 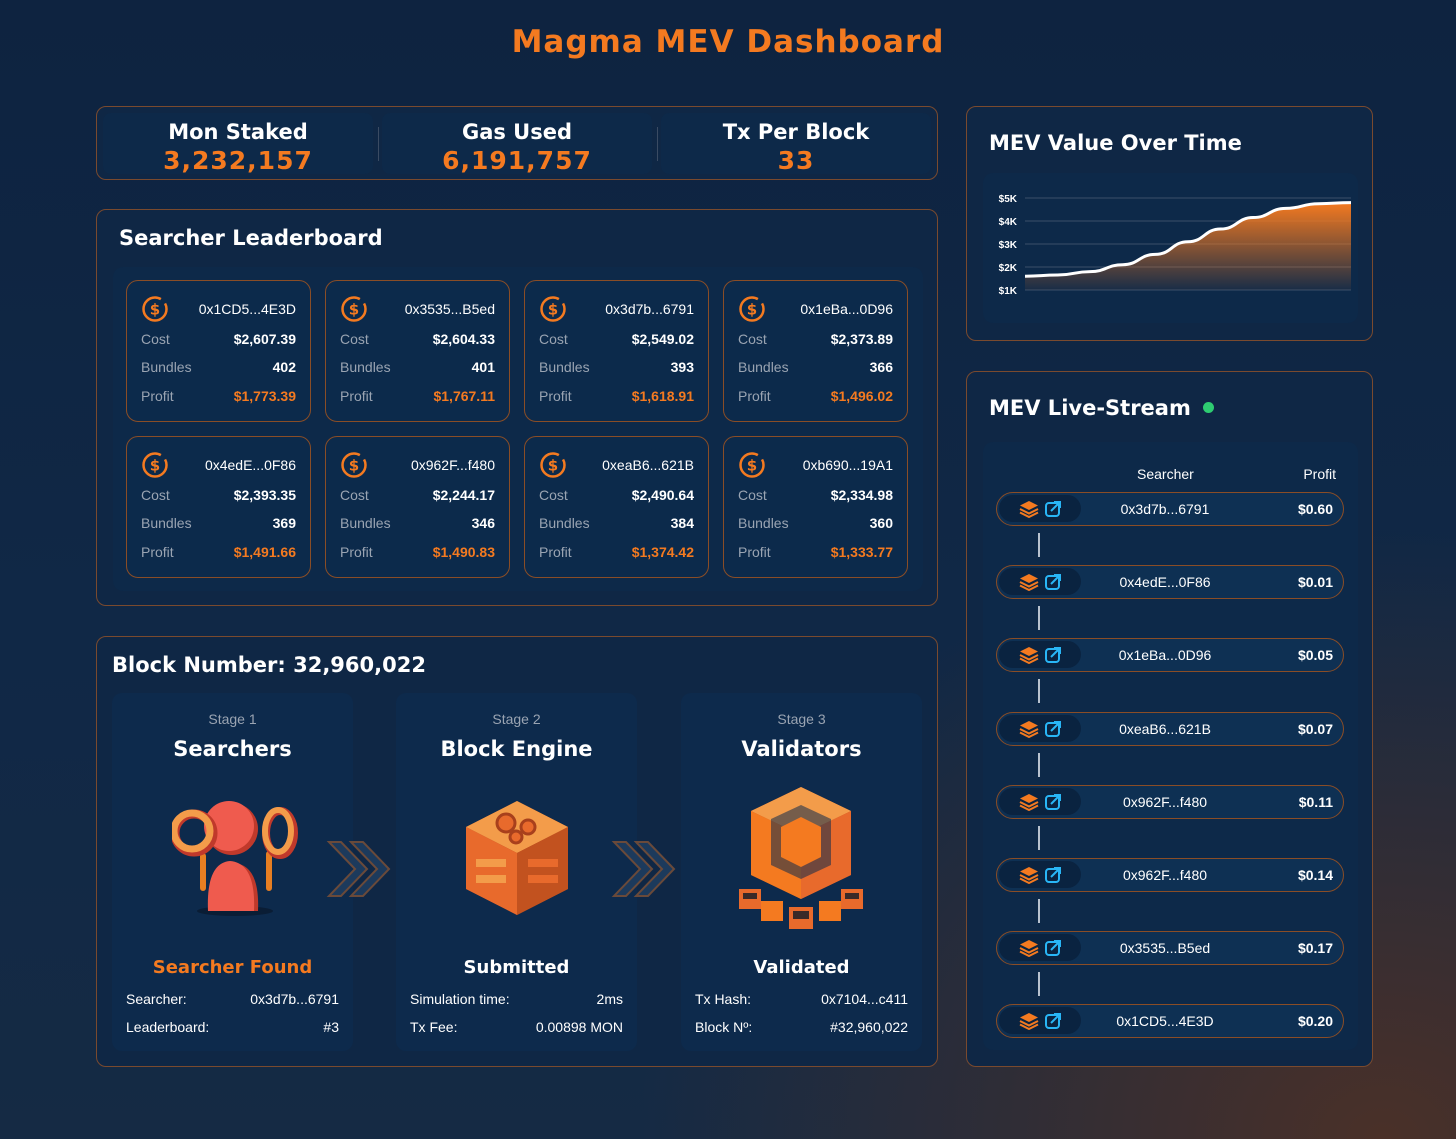 What do you see at coordinates (463, 339) in the screenshot?
I see `cost-value: $2,604.33` at bounding box center [463, 339].